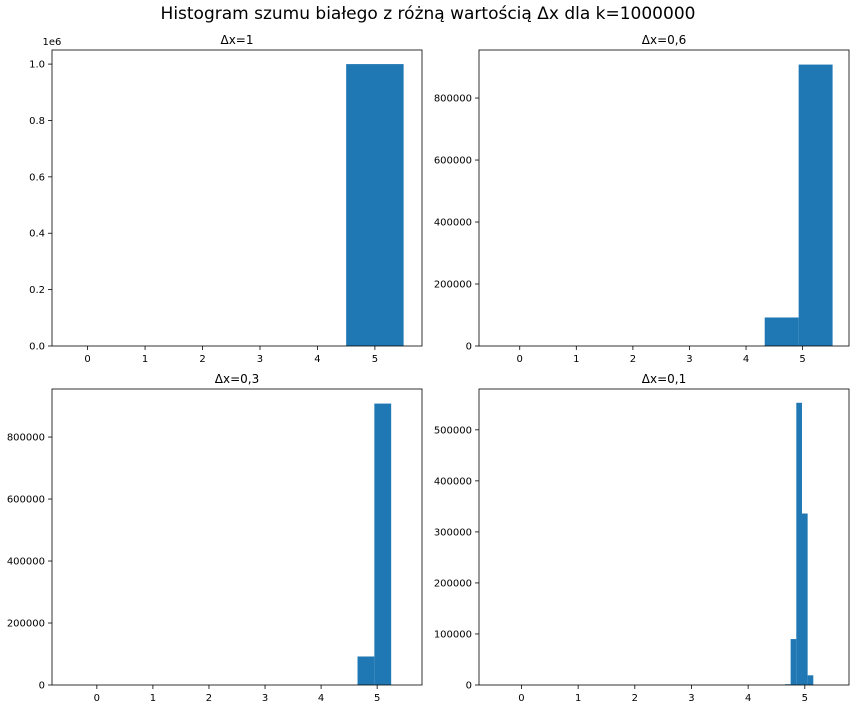 The image size is (856, 709). I want to click on y-offset-text: 1e6, so click(52, 42).